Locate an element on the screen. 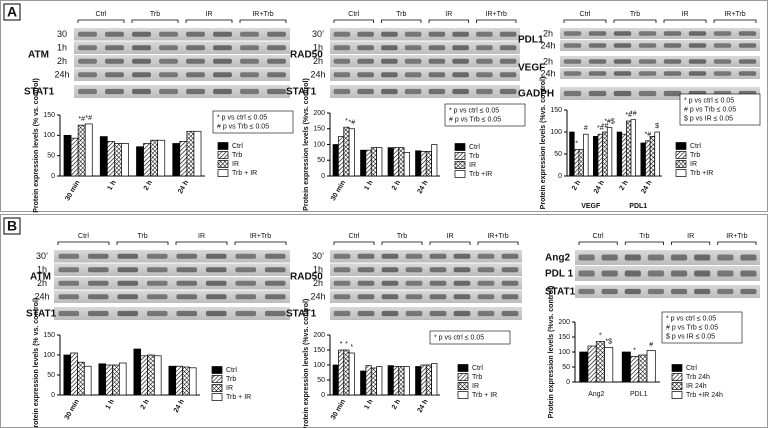  y-tick-label: 150 is located at coordinates (564, 337).